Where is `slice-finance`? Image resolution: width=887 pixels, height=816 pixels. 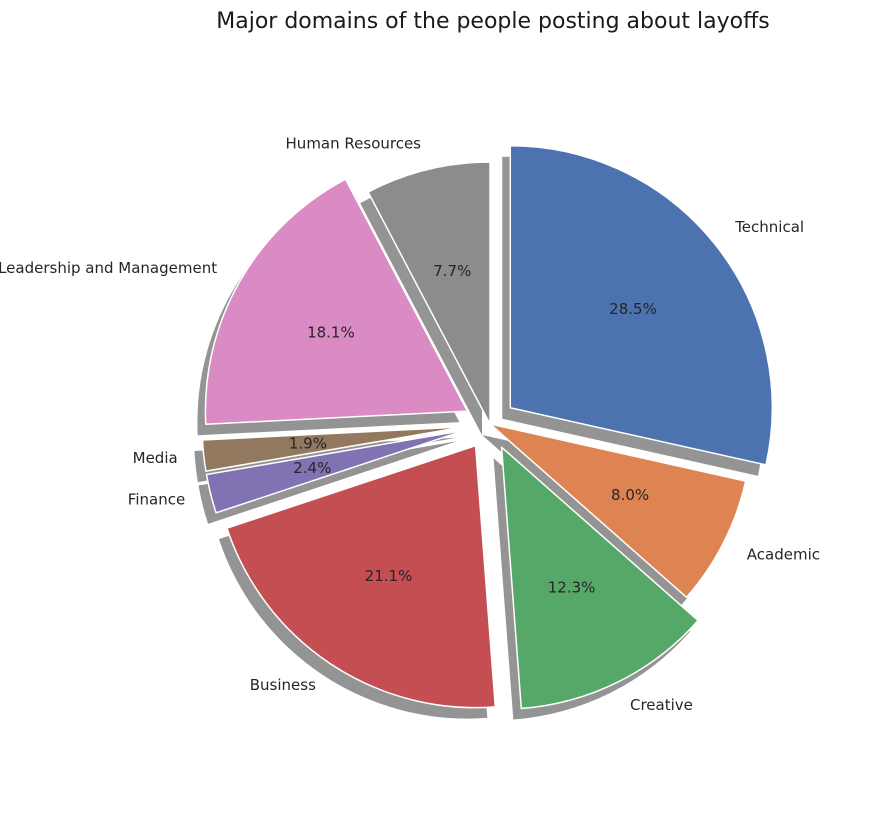
slice-finance is located at coordinates (335, 471).